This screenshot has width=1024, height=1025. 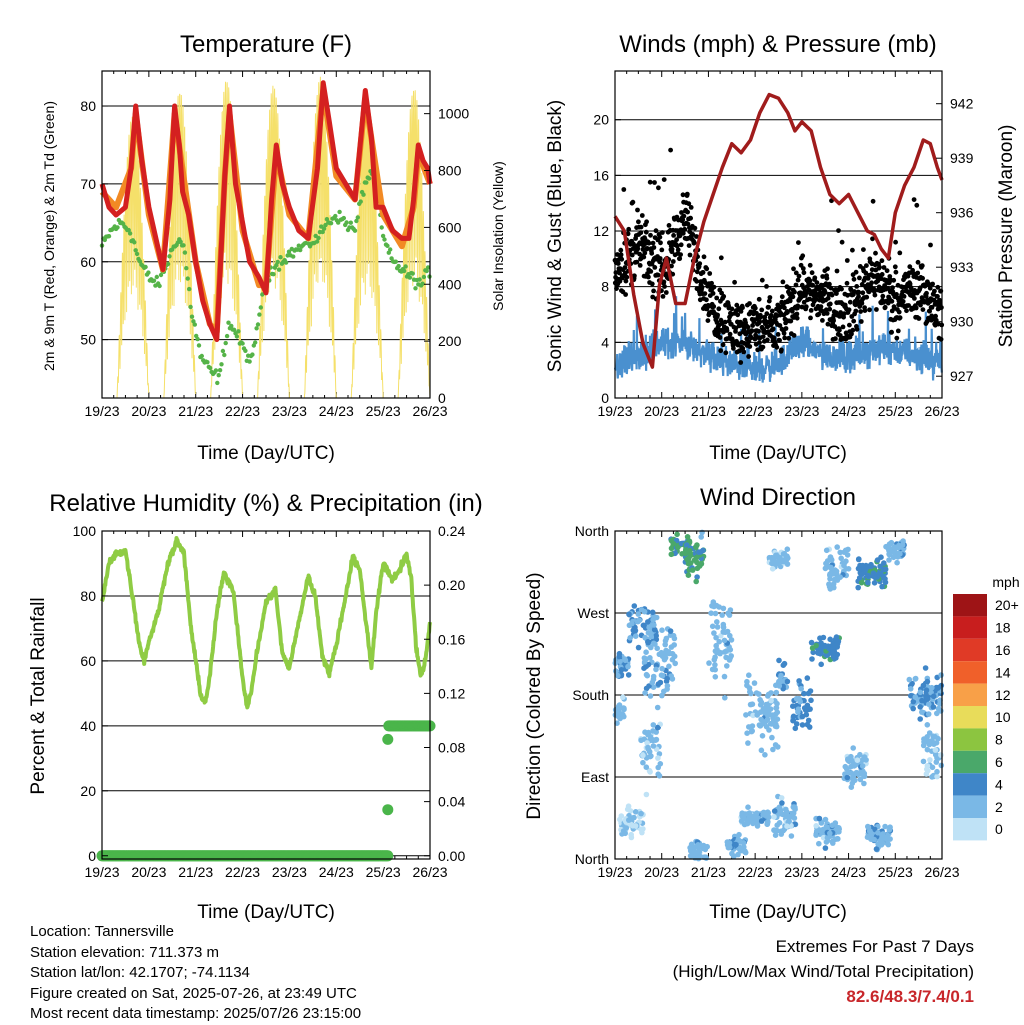 I want to click on winds-xlabel: Time (Day/UTC), so click(x=778, y=453).